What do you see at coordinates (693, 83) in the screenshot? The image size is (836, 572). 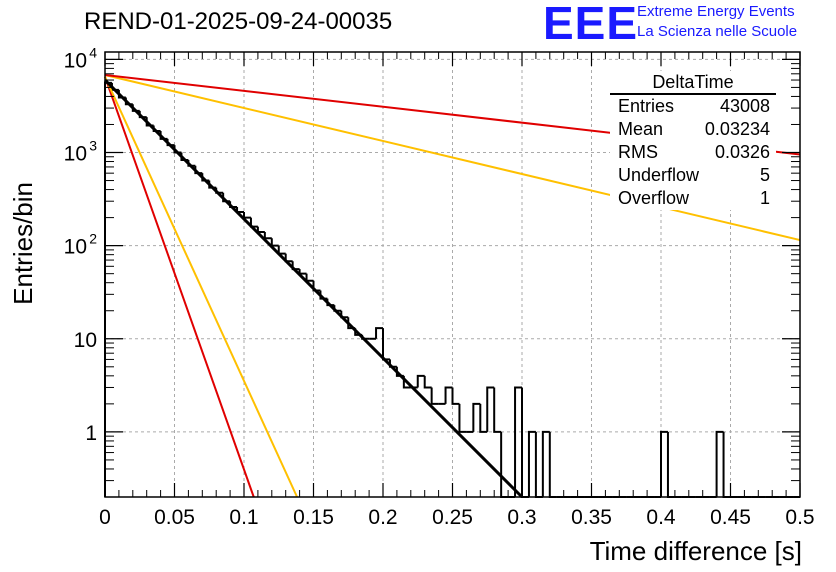 I see `stats-title: DeltaTime` at bounding box center [693, 83].